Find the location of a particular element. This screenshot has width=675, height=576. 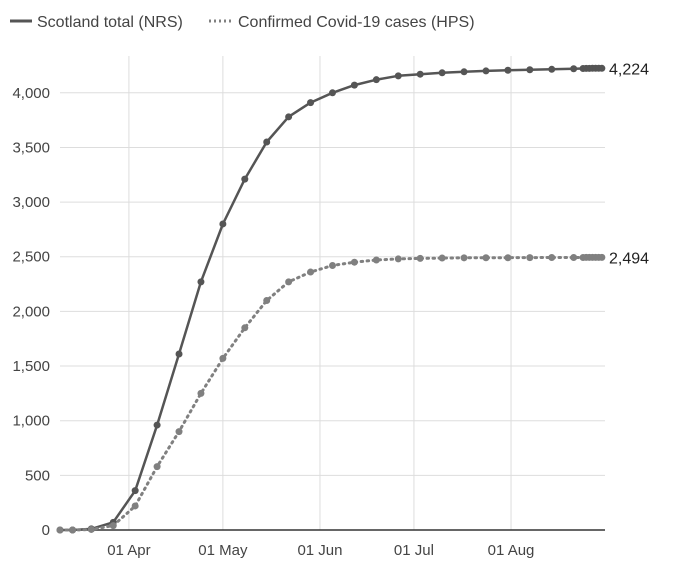

end-value-label-scotland-total: 4,224 is located at coordinates (629, 69).